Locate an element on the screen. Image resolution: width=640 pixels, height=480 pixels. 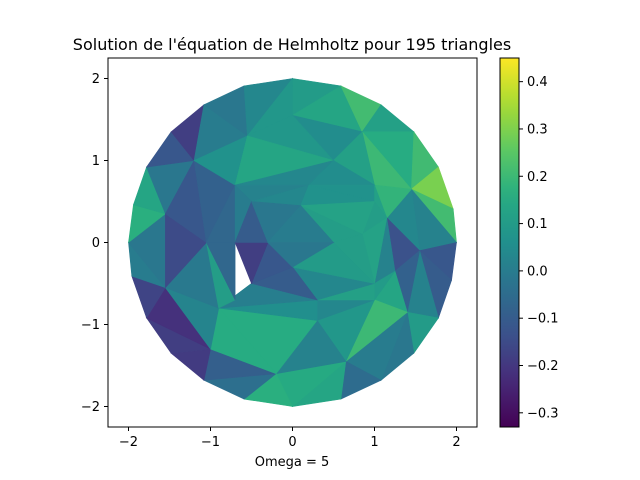
y-tick-label: 0 is located at coordinates (96, 243).